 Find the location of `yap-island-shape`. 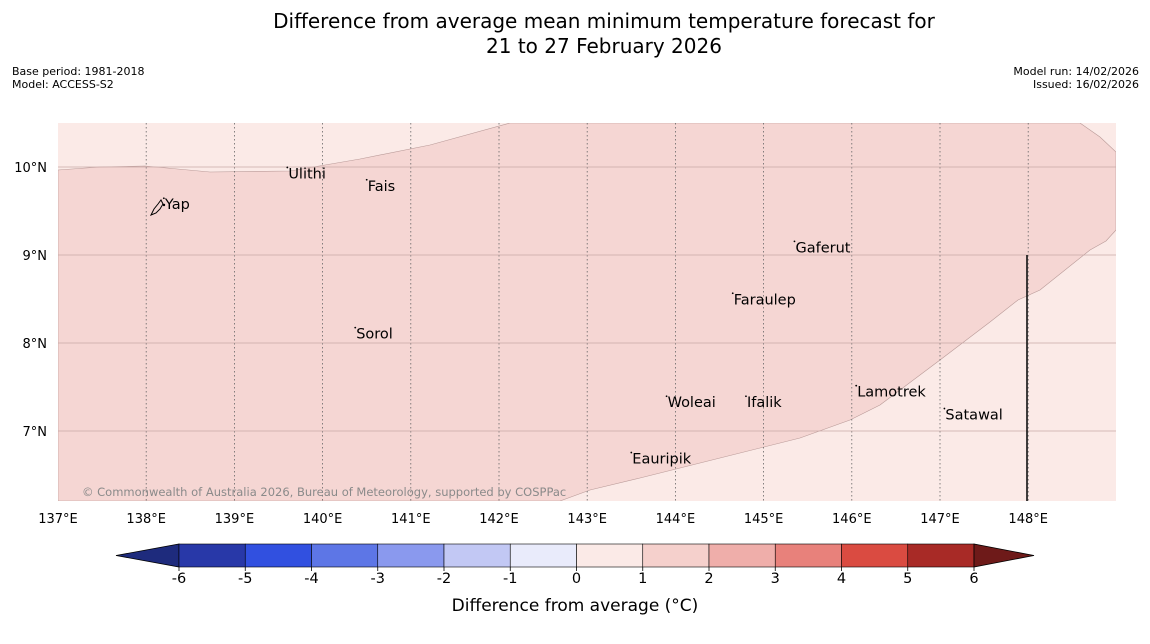

yap-island-shape is located at coordinates (157, 207).